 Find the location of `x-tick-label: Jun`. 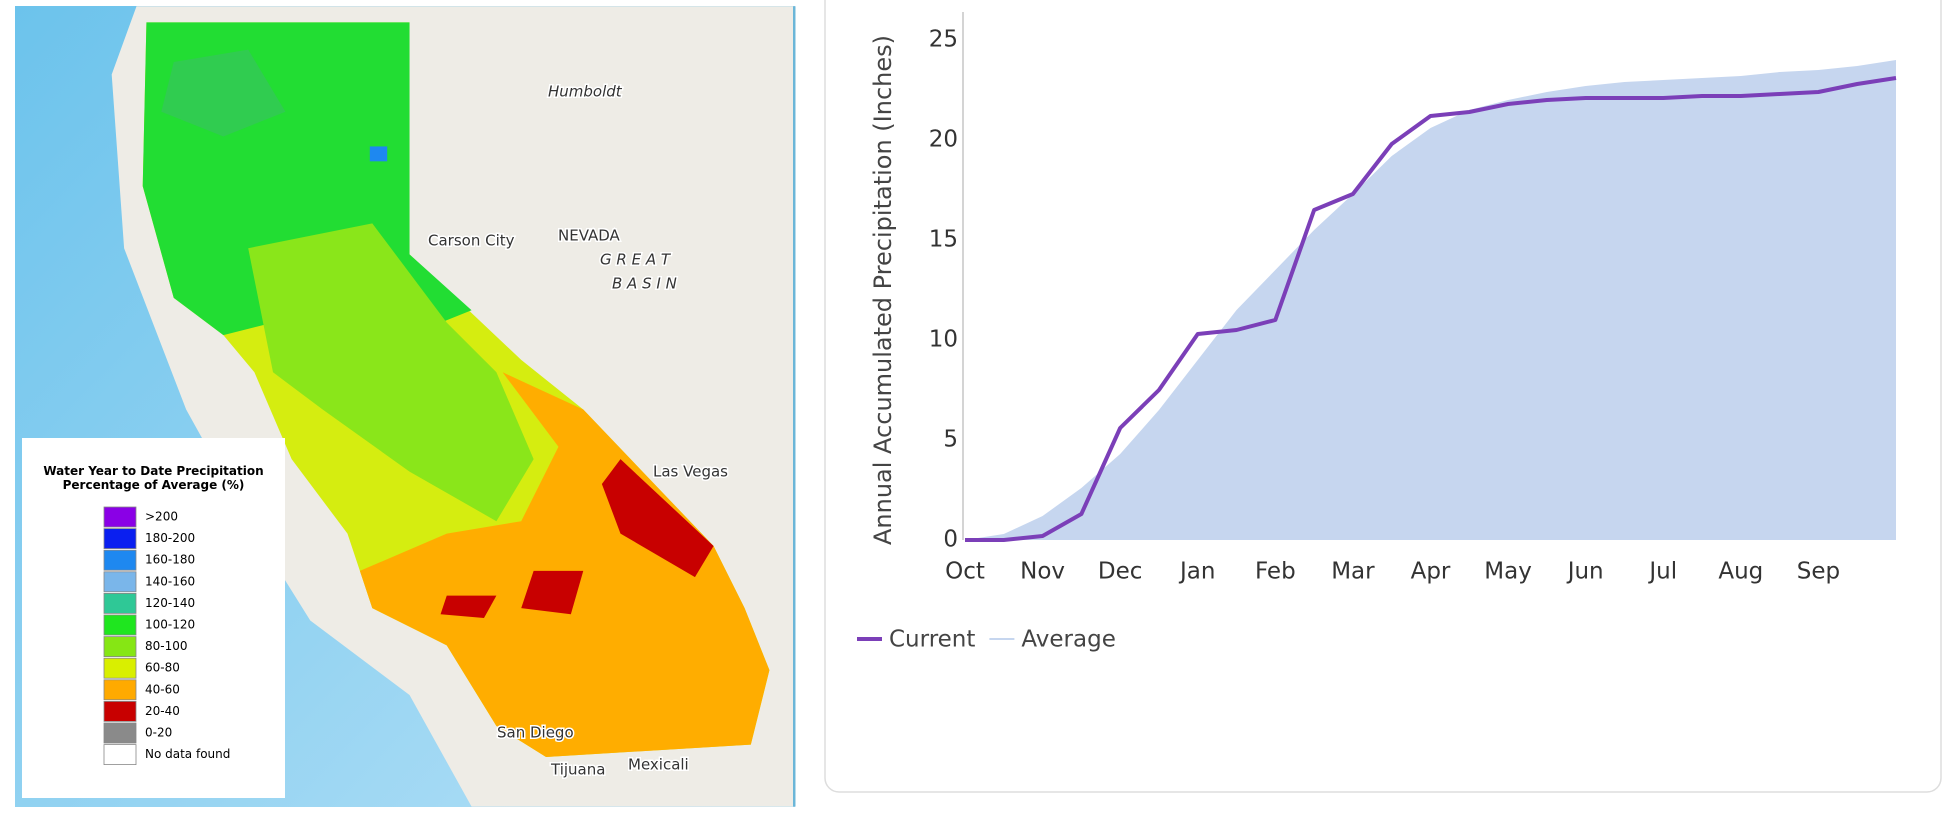

x-tick-label: Jun is located at coordinates (1585, 572).